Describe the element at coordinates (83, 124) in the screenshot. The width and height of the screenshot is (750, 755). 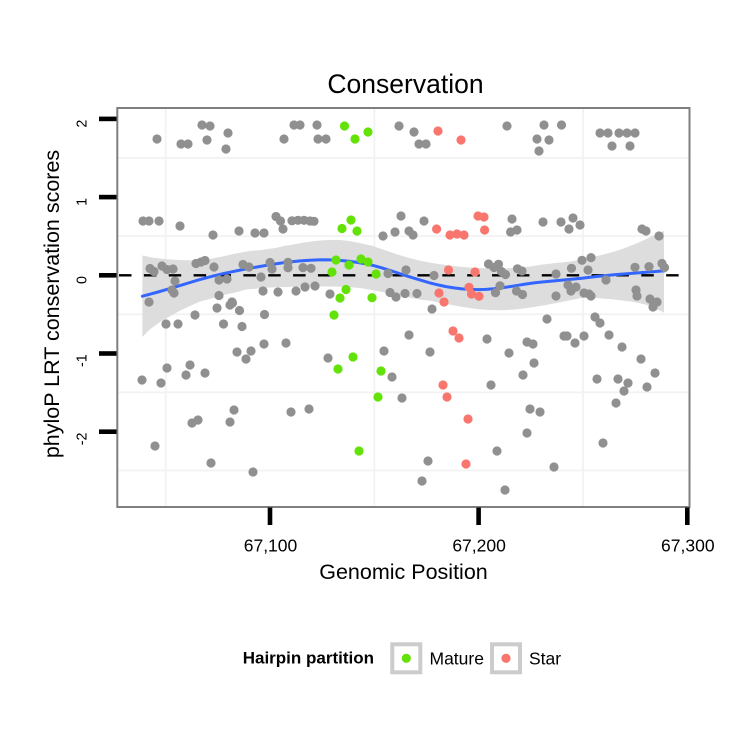
I see `svg-text: 2` at that location.